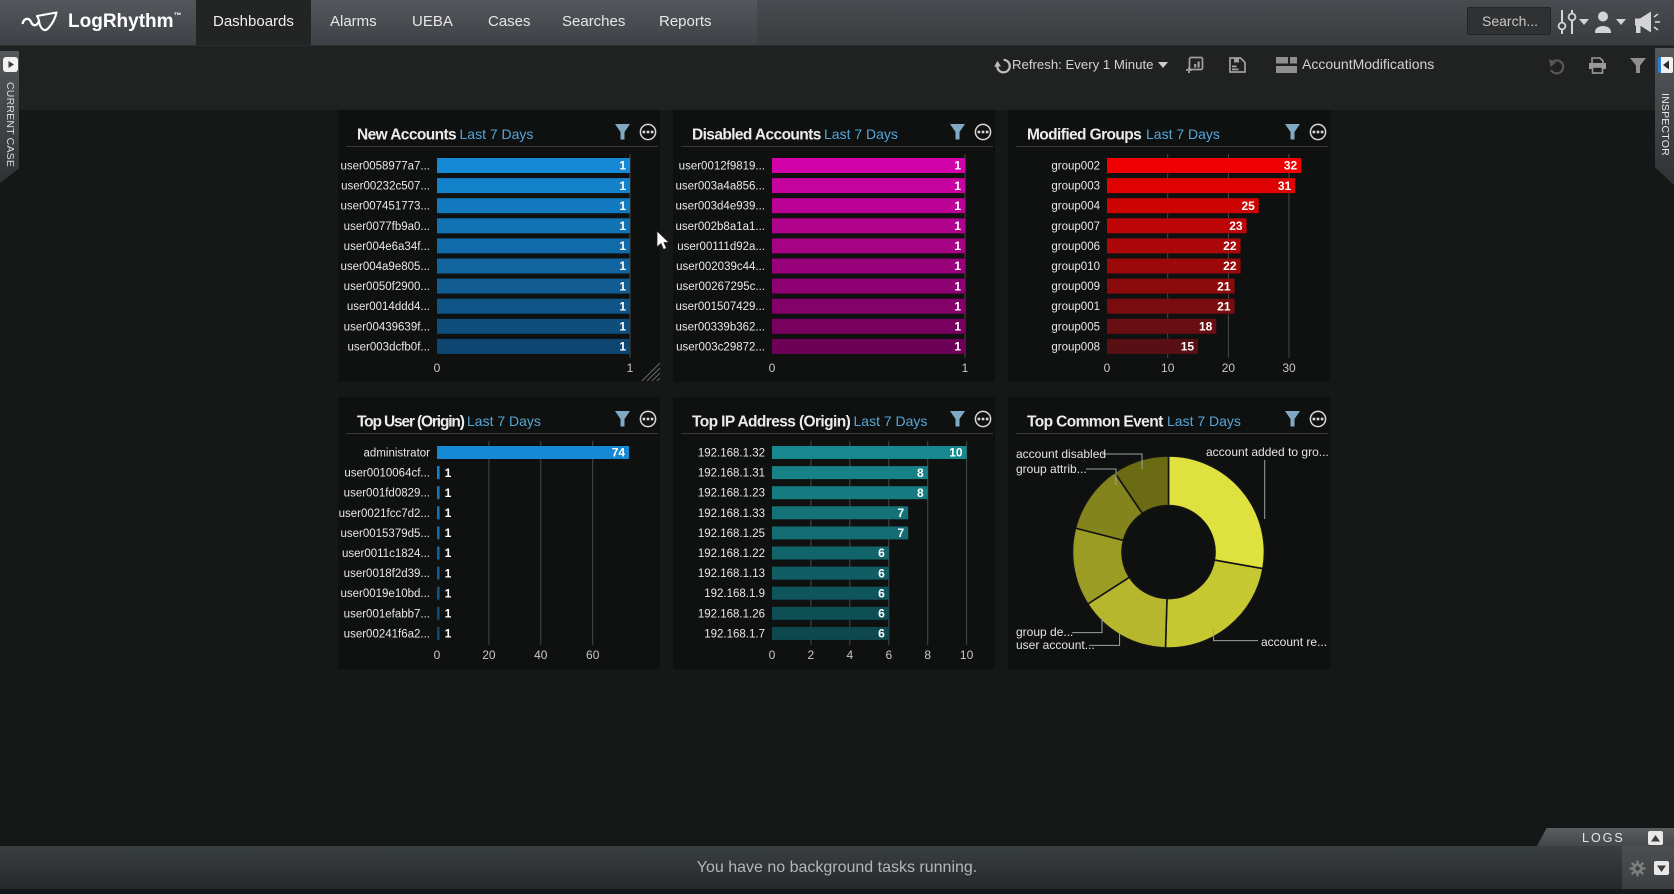 The width and height of the screenshot is (1674, 894). Describe the element at coordinates (411, 422) in the screenshot. I see `svg-text: Top User (Origin)` at that location.